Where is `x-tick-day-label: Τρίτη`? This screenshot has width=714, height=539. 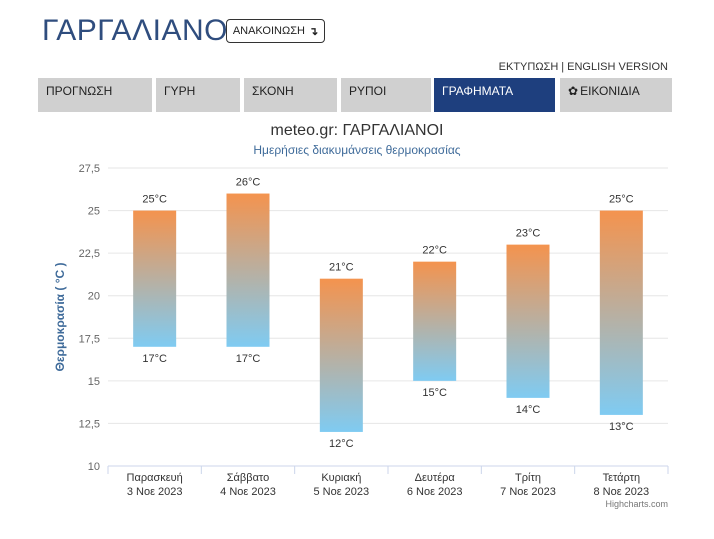 x-tick-day-label: Τρίτη is located at coordinates (528, 478).